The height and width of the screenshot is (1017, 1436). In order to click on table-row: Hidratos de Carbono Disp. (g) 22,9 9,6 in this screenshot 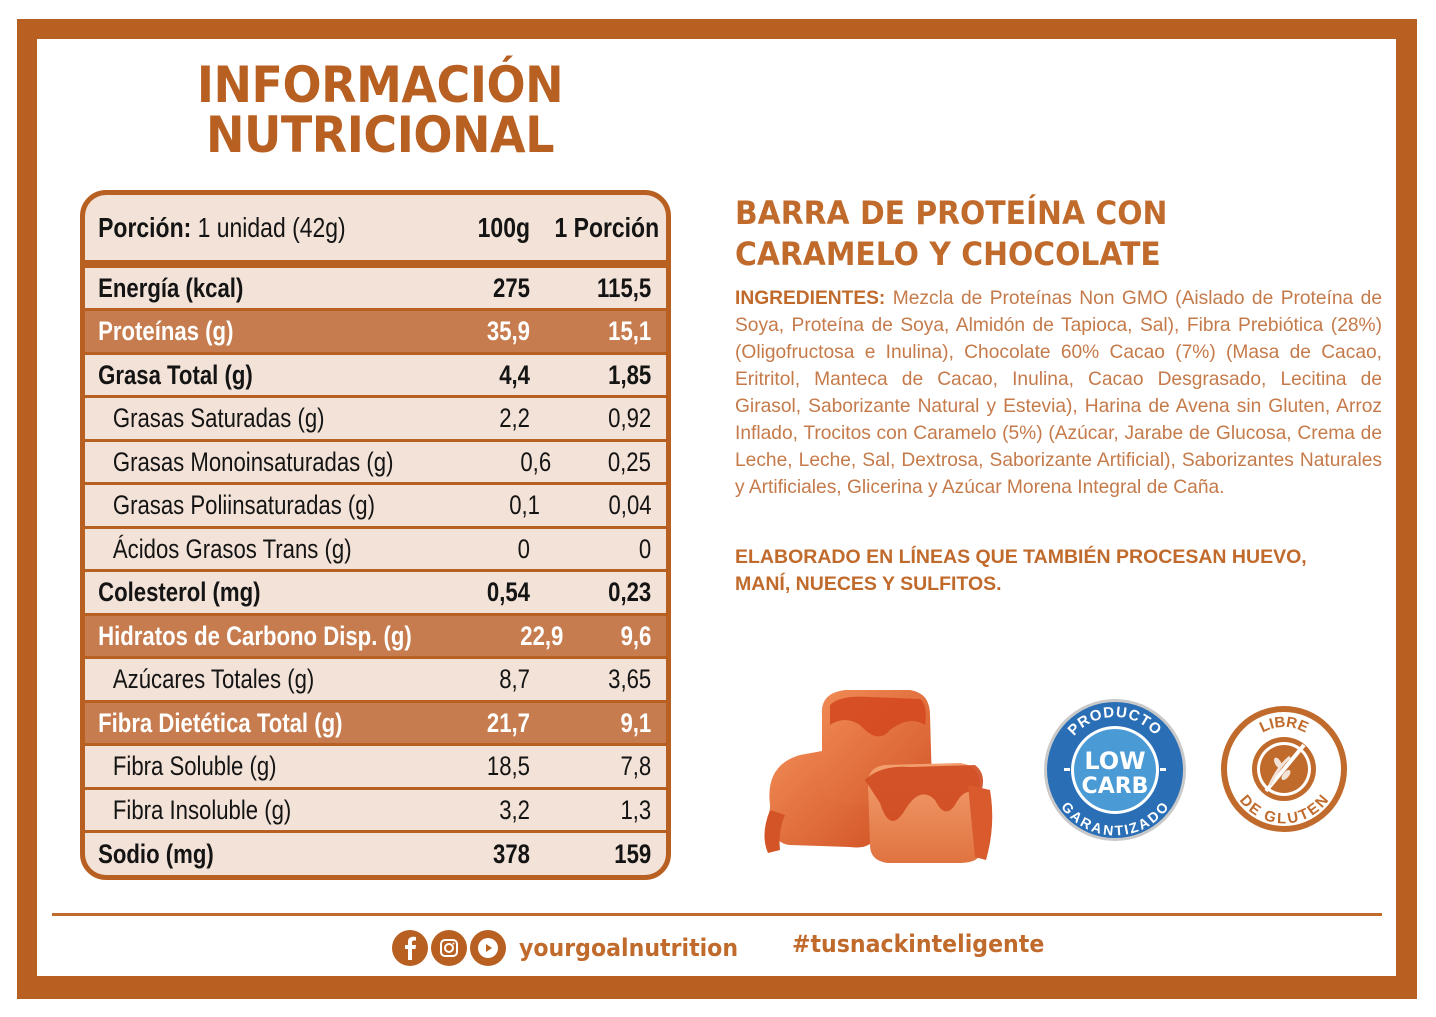, I will do `click(375, 636)`.